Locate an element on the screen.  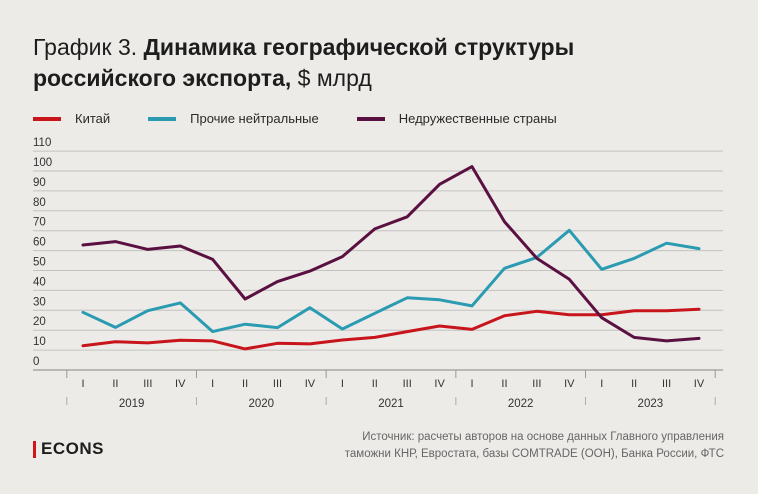
y-tick-label: 0 is located at coordinates (36, 362).